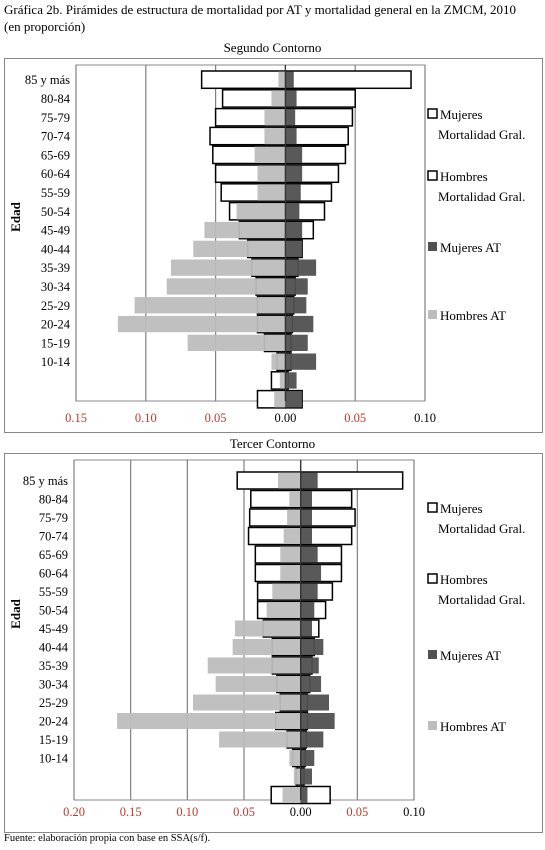 The height and width of the screenshot is (850, 545). Describe the element at coordinates (74, 812) in the screenshot. I see `x-tick-label: 0.20` at that location.